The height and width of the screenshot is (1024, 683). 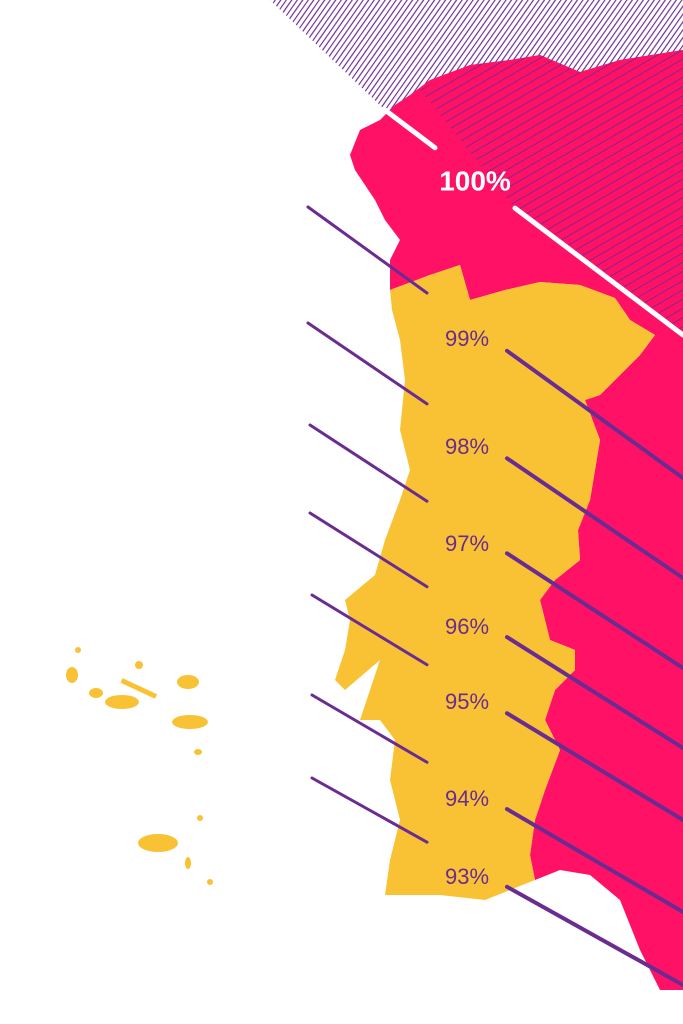 I want to click on percent-label: 100%, so click(x=475, y=180).